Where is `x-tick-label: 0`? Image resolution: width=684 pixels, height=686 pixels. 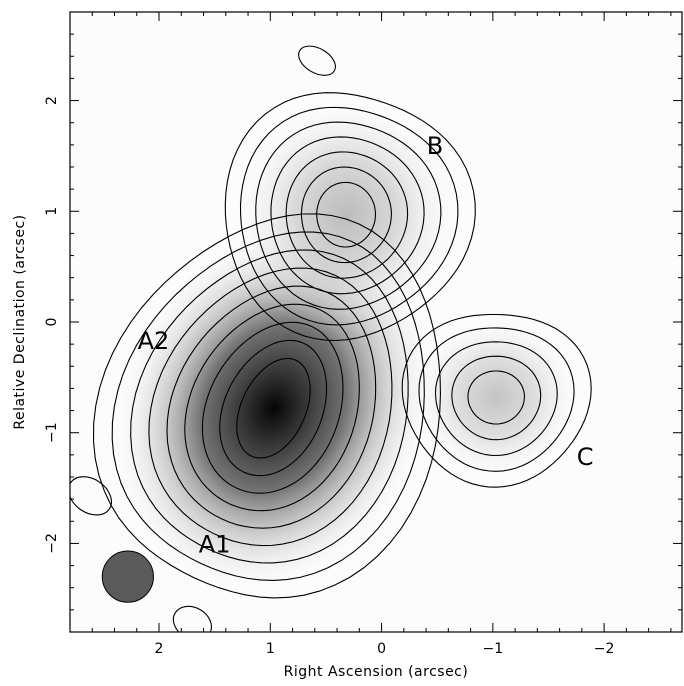
x-tick-label: 0 is located at coordinates (381, 649).